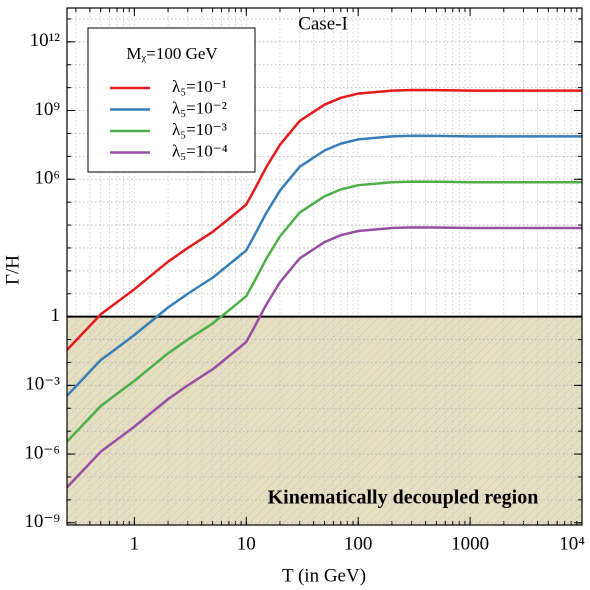  I want to click on legend-box, so click(171, 100).